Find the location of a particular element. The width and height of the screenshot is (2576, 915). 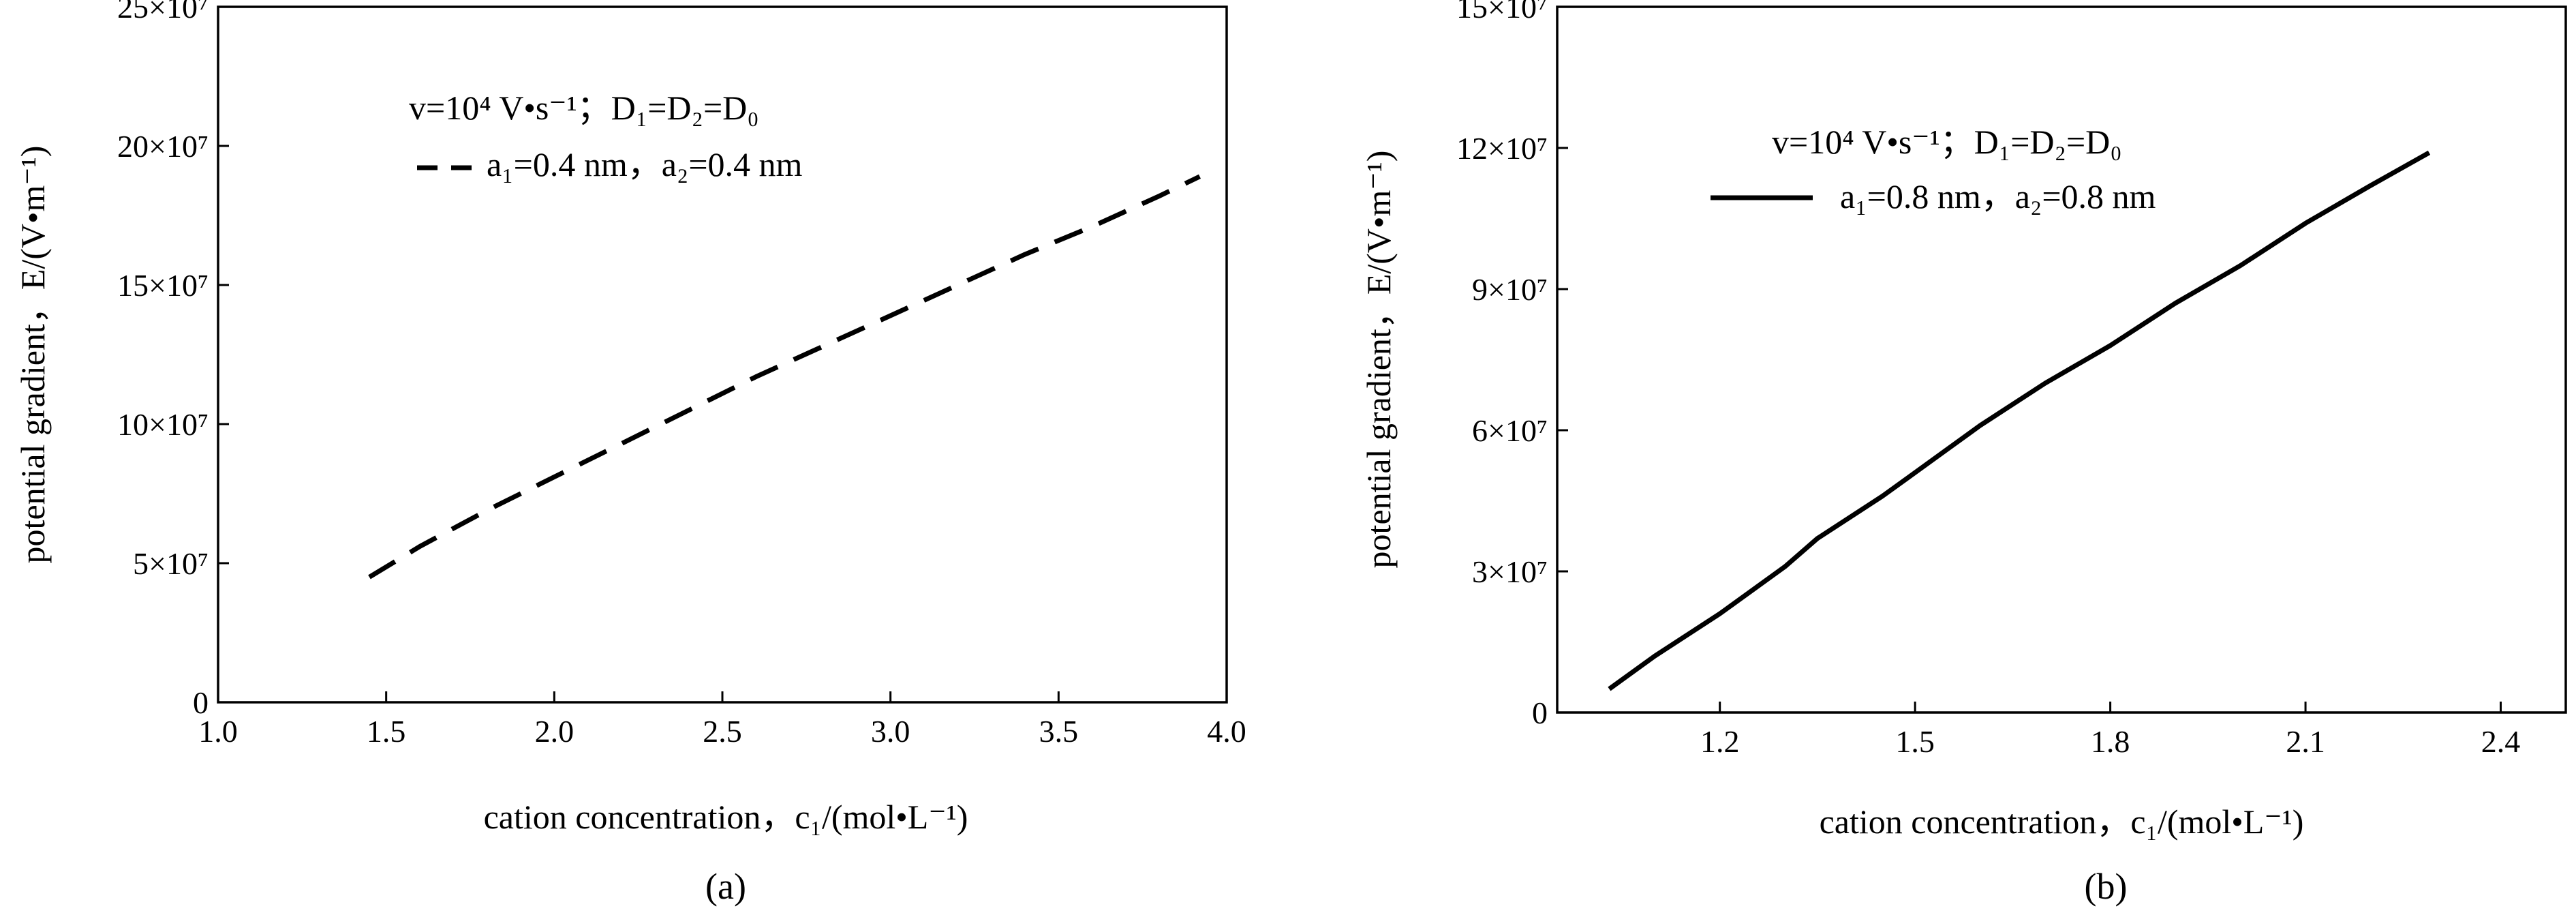

series-layer is located at coordinates (785, 377).